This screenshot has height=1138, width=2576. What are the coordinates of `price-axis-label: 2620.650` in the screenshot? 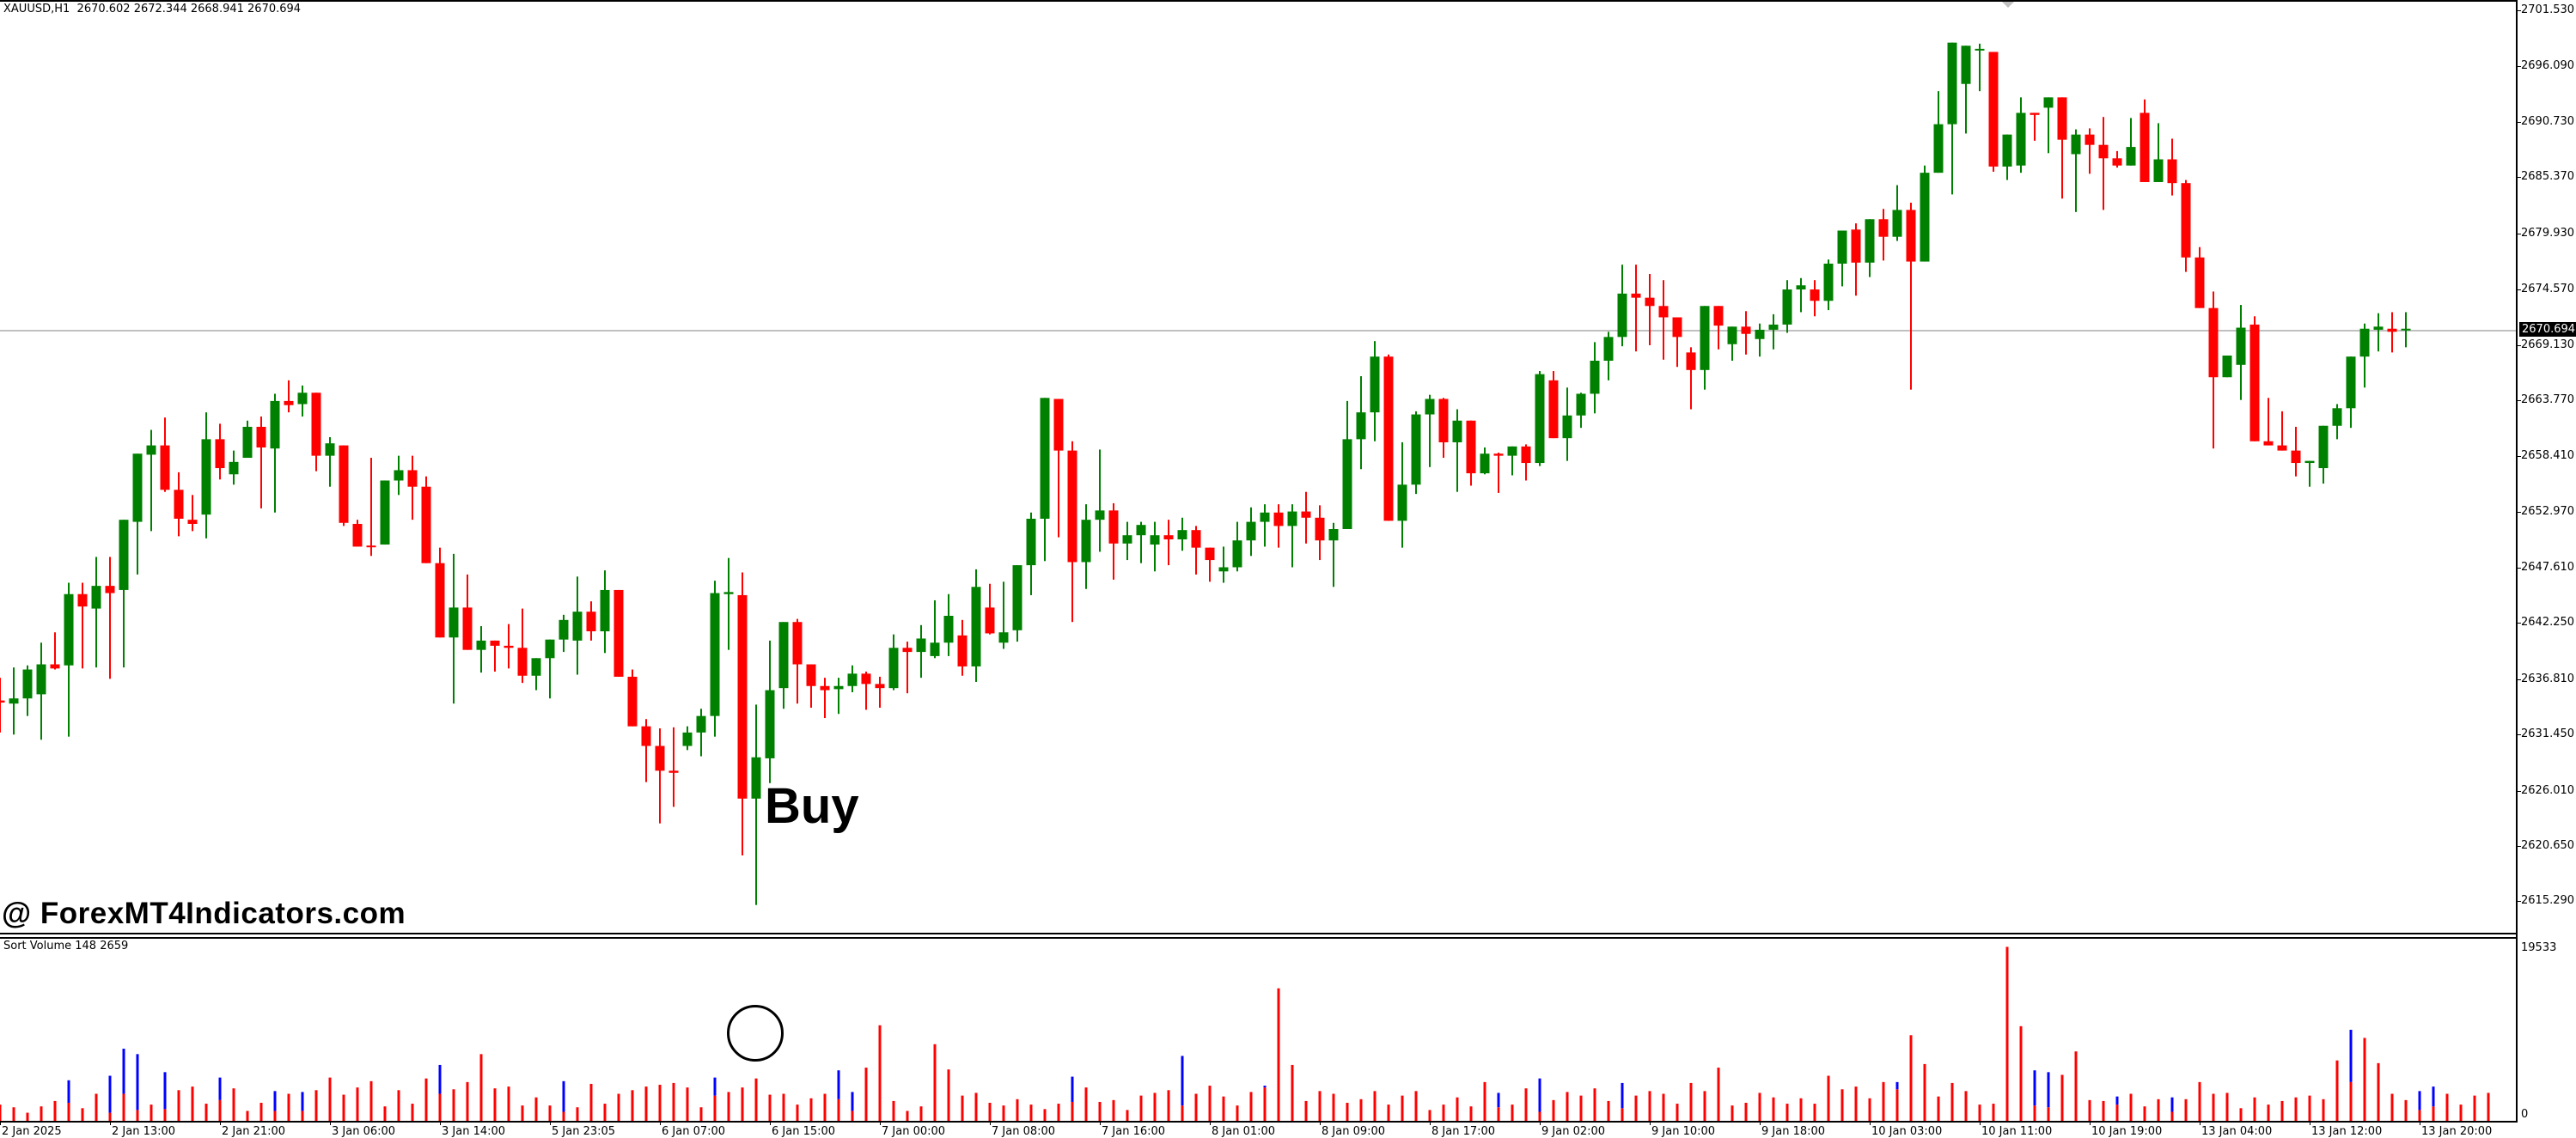 It's located at (2548, 845).